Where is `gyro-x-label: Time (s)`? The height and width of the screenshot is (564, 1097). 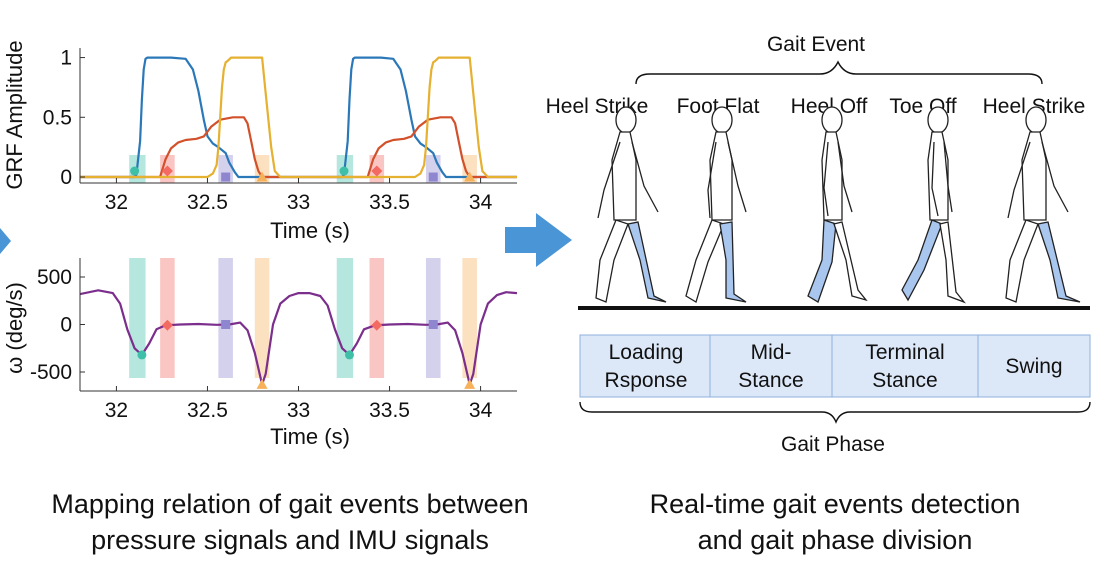
gyro-x-label: Time (s) is located at coordinates (310, 436).